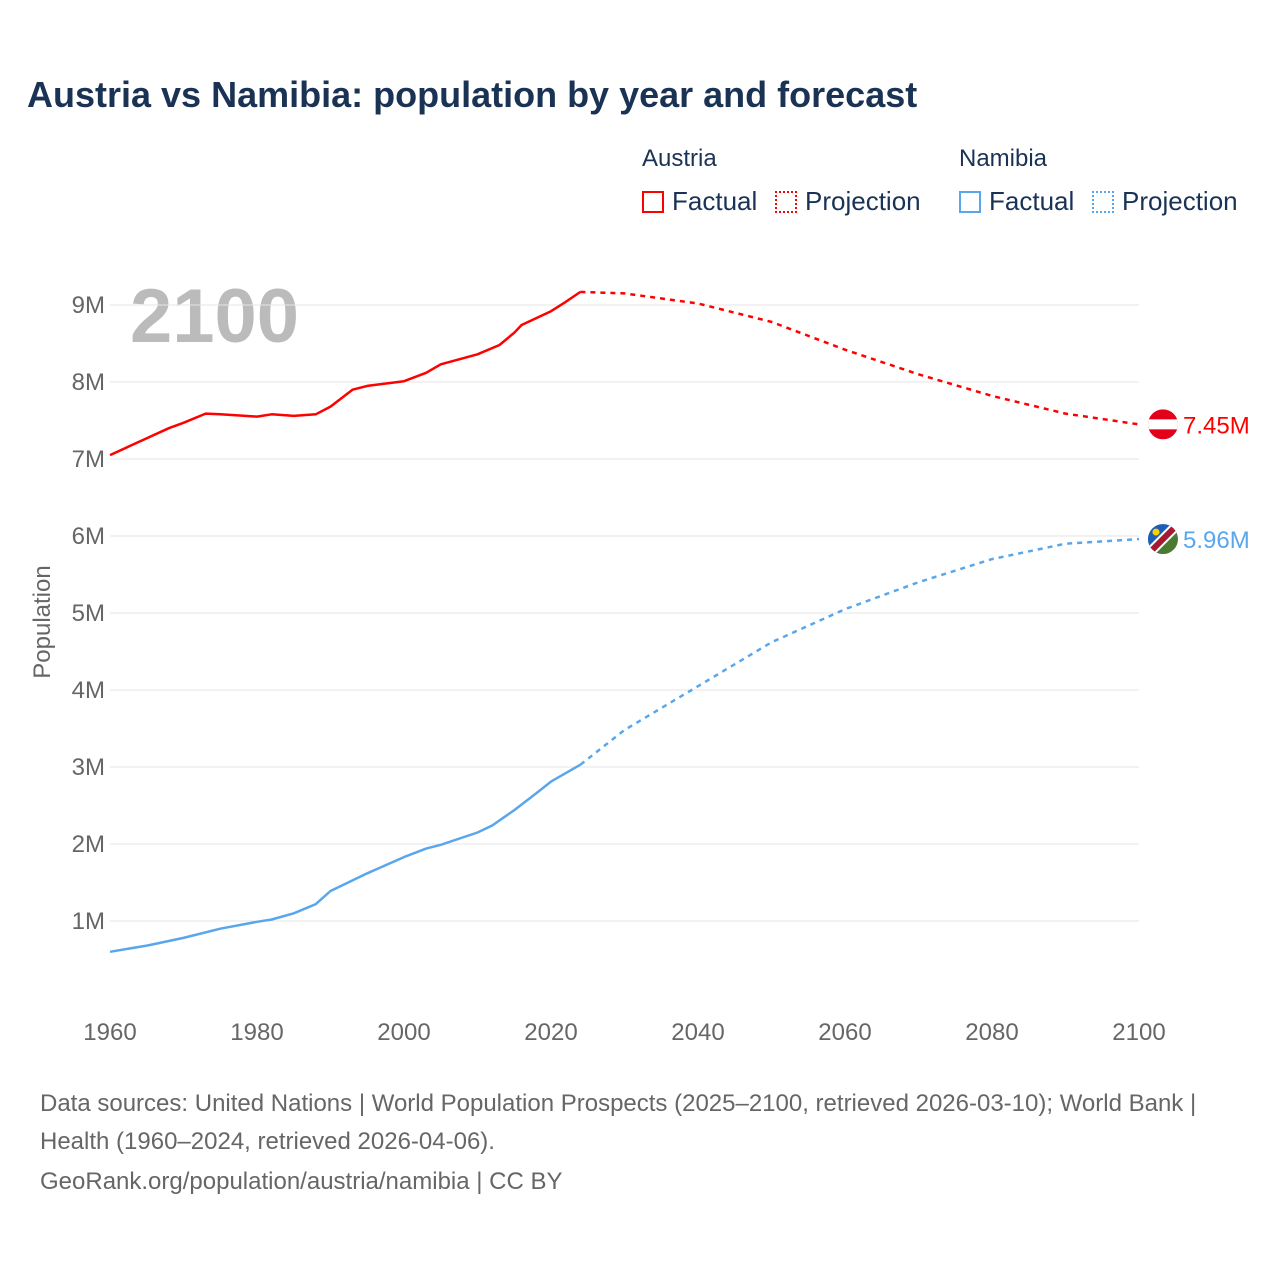 This screenshot has height=1280, width=1280. Describe the element at coordinates (860, 358) in the screenshot. I see `austria-projection-line` at that location.